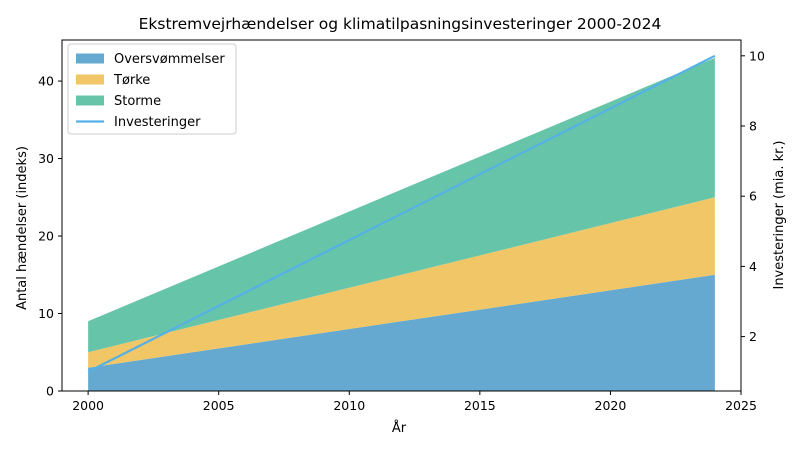 This screenshot has height=450, width=800. Describe the element at coordinates (169, 59) in the screenshot. I see `legend-label: Oversvømmelser` at that location.